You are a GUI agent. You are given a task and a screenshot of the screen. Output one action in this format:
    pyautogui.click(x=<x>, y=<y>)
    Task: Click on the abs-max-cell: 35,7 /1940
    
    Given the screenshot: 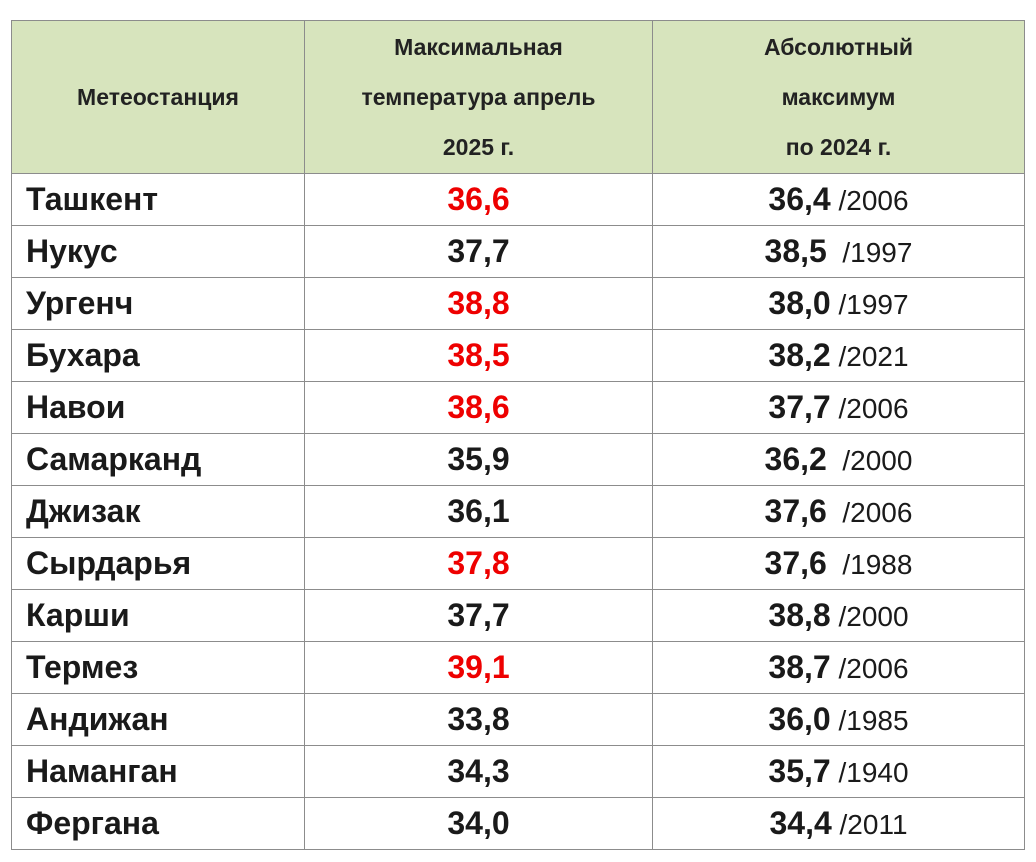 What is the action you would take?
    pyautogui.click(x=838, y=771)
    